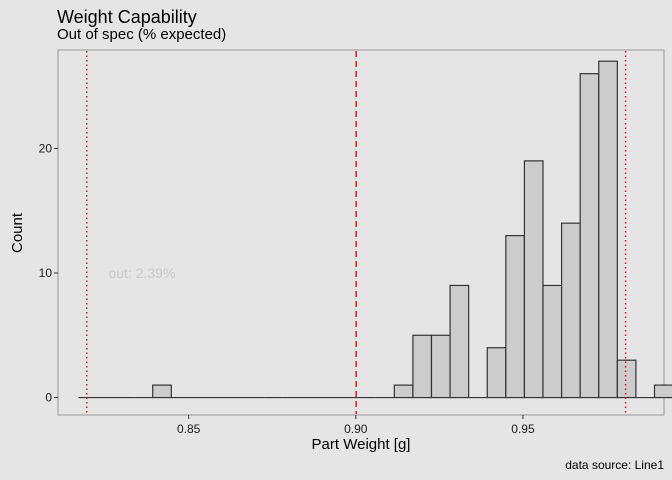 The height and width of the screenshot is (480, 672). What do you see at coordinates (141, 273) in the screenshot?
I see `out-of-spec-annotation: out: 2.39%` at bounding box center [141, 273].